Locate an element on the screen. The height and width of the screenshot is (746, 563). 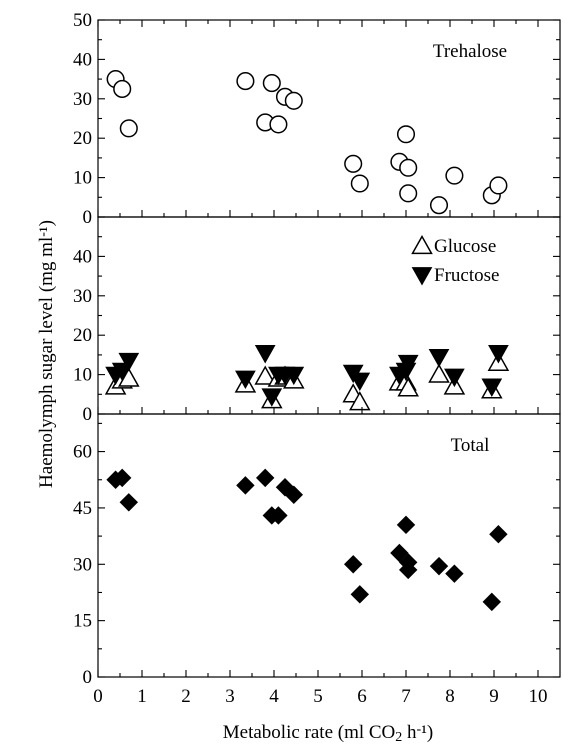
legend-label: Fructose is located at coordinates (466, 275).